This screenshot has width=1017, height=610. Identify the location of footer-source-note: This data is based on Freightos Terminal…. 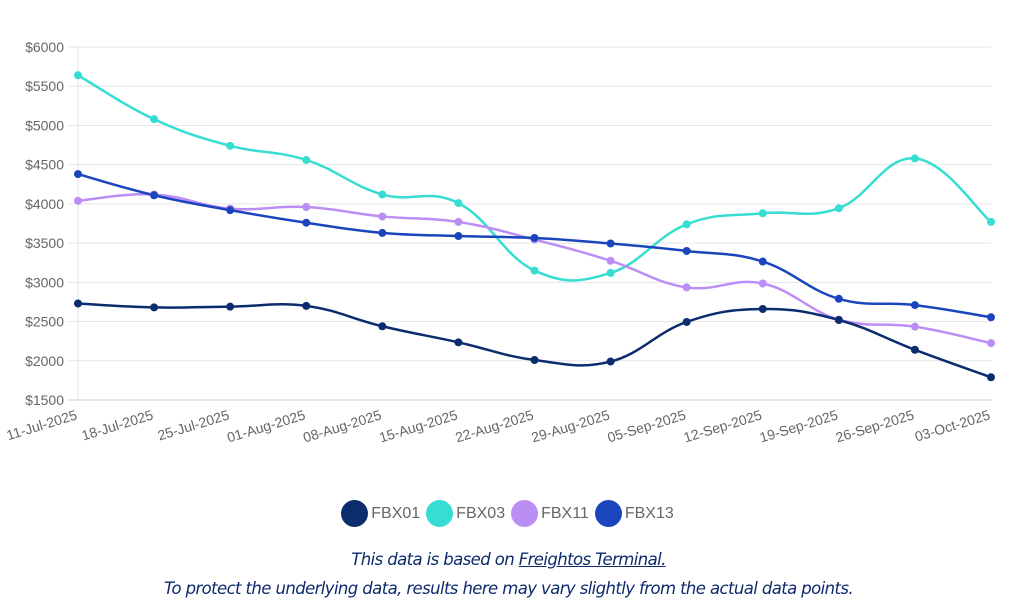
(508, 559).